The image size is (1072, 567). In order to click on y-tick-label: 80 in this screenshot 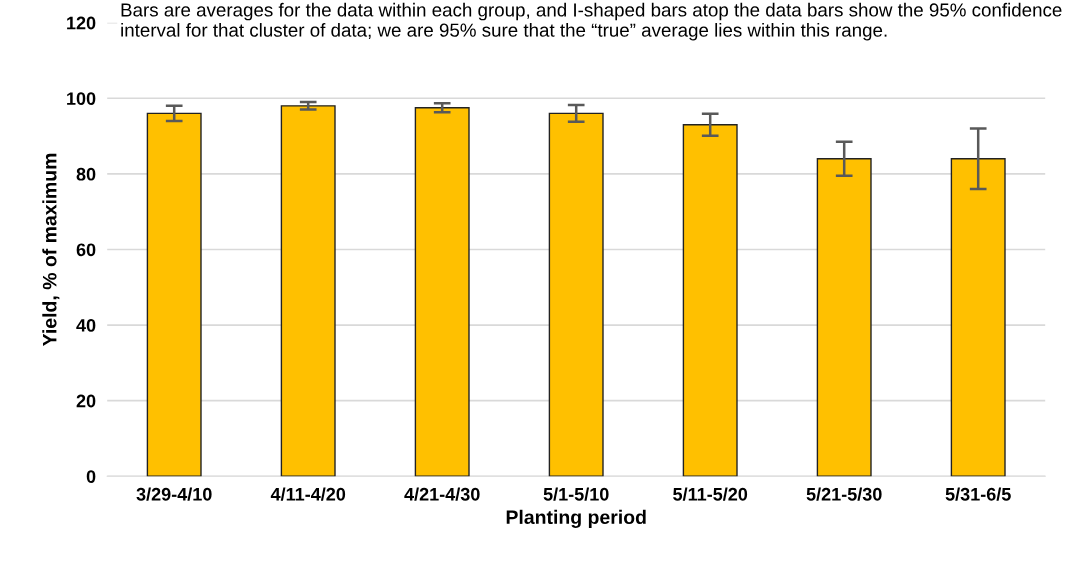, I will do `click(86, 174)`.